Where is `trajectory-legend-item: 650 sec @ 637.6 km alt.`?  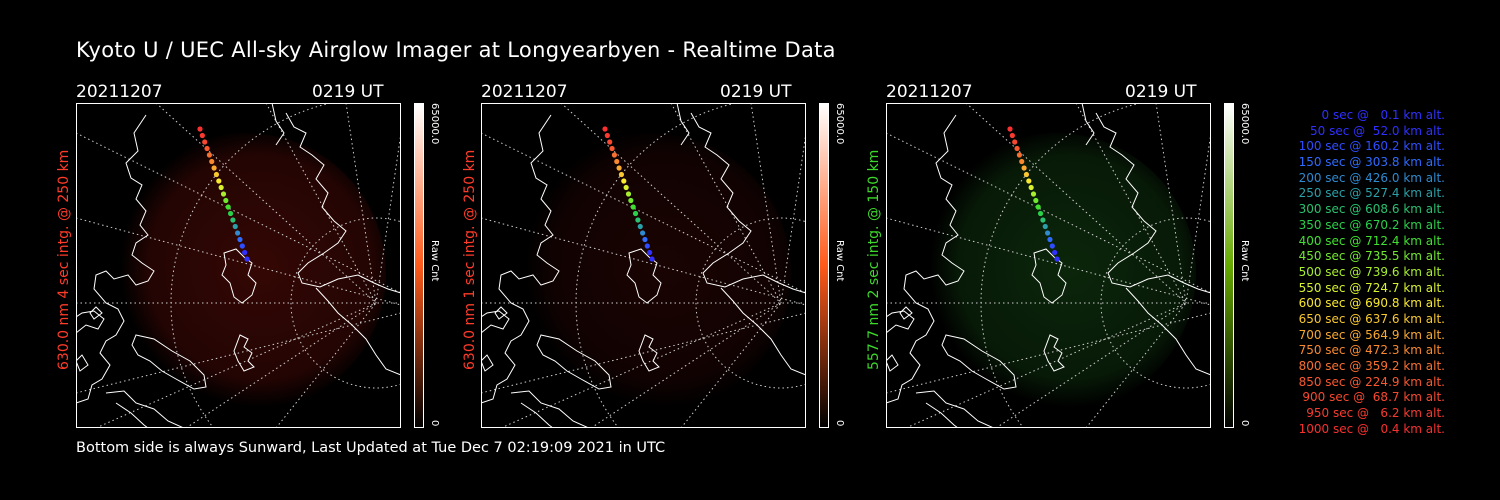
trajectory-legend-item: 650 sec @ 637.6 km alt. is located at coordinates (1371, 318).